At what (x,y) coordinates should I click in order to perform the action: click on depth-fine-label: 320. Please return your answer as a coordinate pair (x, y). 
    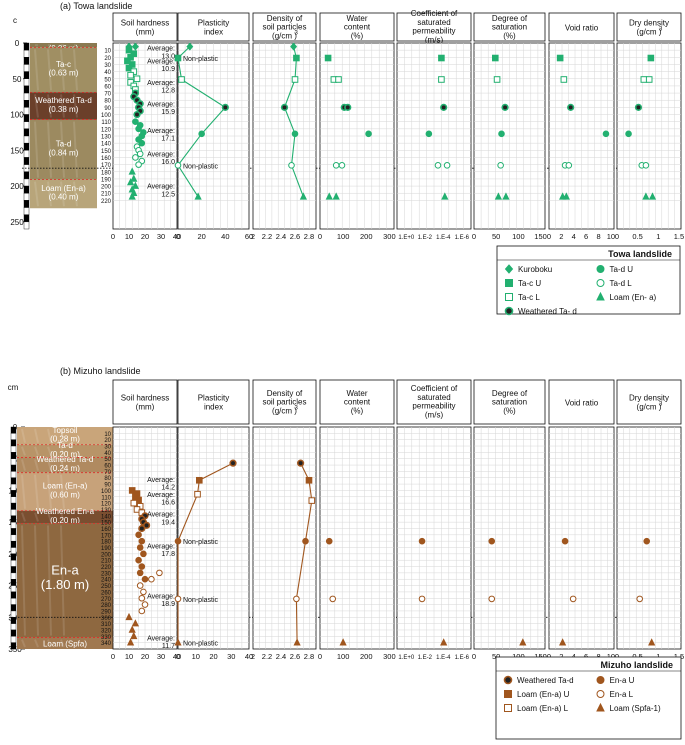
    Looking at the image, I should click on (106, 631).